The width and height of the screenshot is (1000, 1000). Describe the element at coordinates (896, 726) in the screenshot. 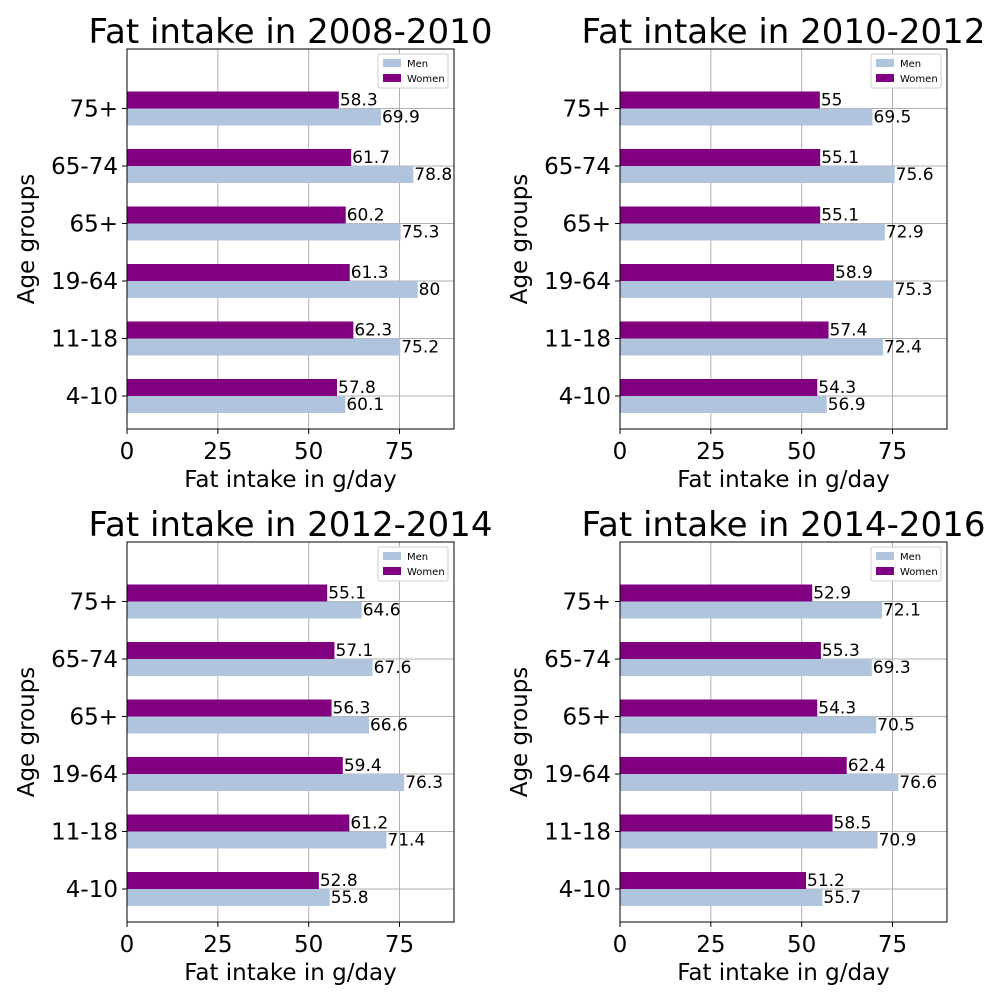

I see `data-label: 70.5` at that location.